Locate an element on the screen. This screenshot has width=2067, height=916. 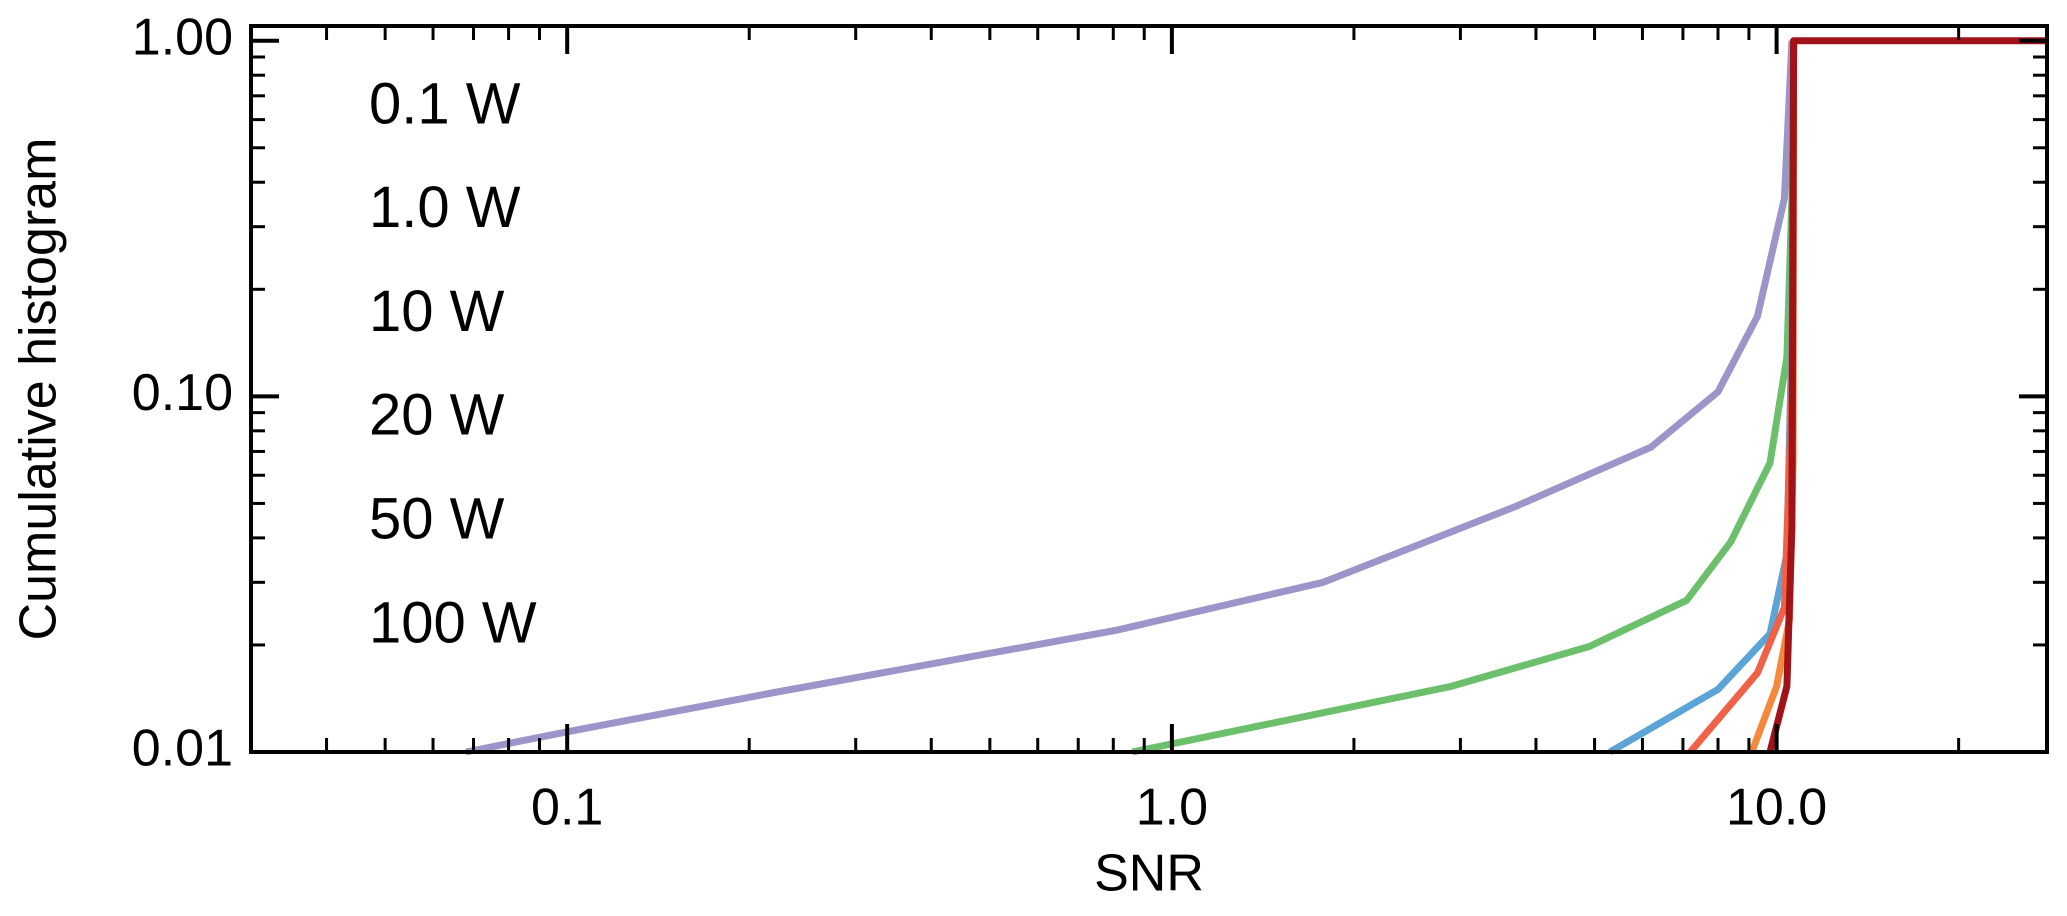
y-axis-label: Cumulative histogram is located at coordinates (39, 389).